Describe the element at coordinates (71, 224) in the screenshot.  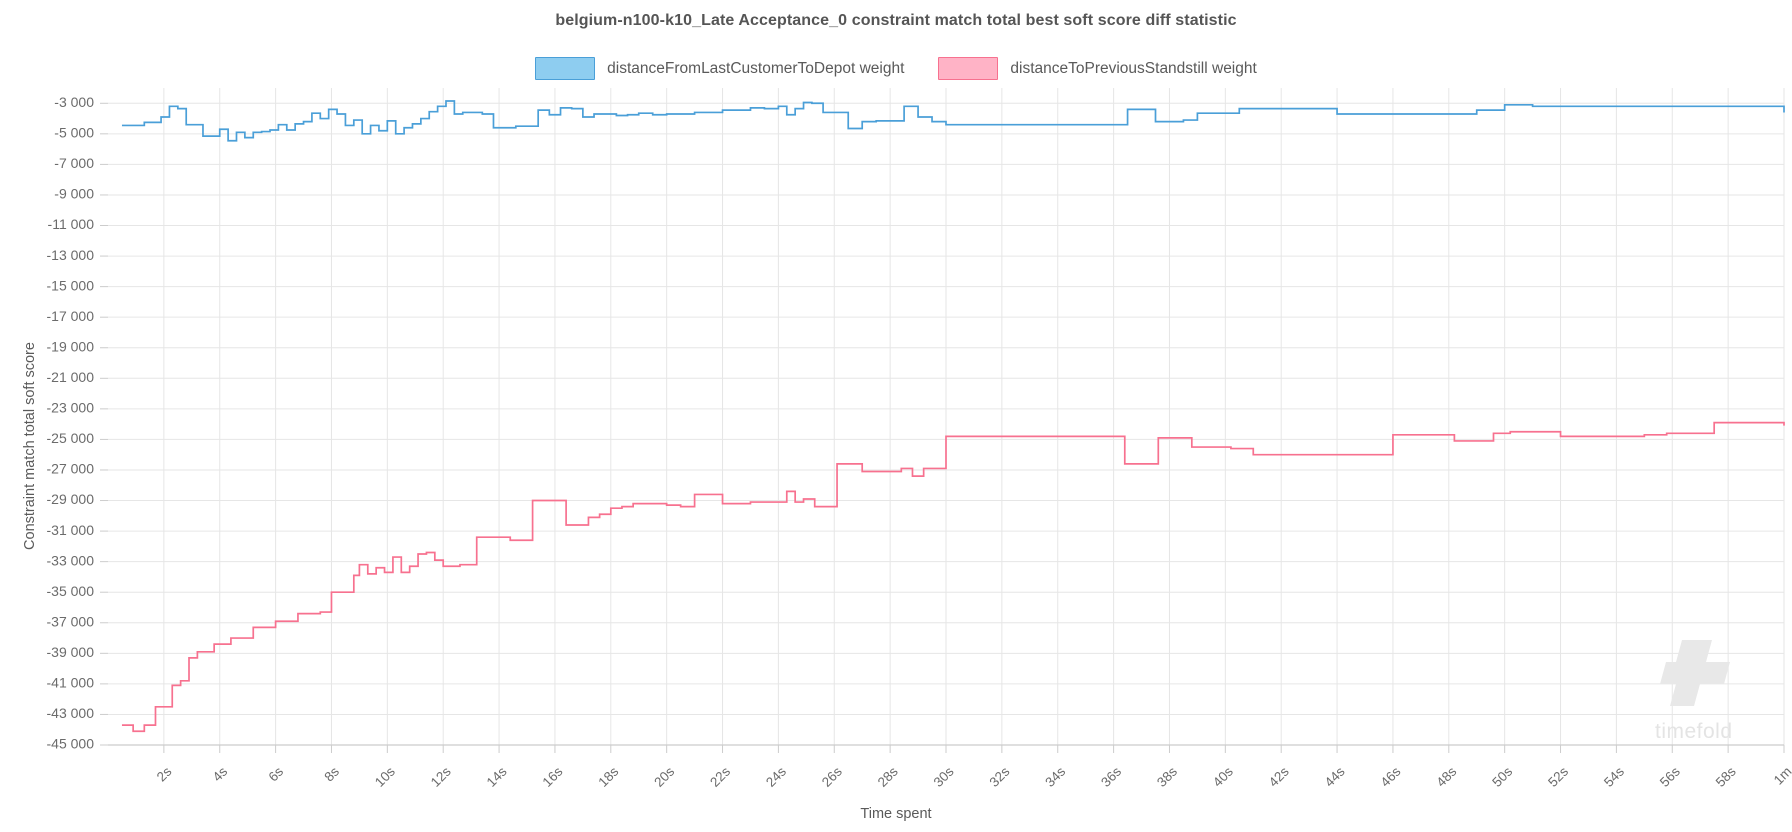
I see `y-tick-label: -11 000` at that location.